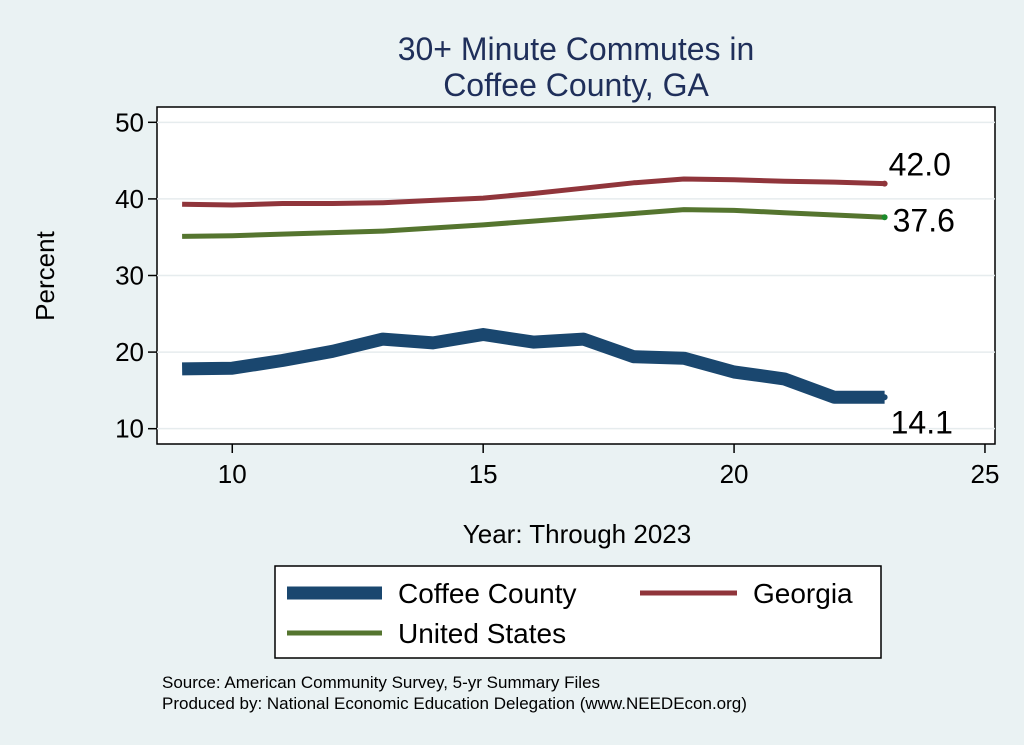  Describe the element at coordinates (734, 474) in the screenshot. I see `x-tick-label: 20` at that location.